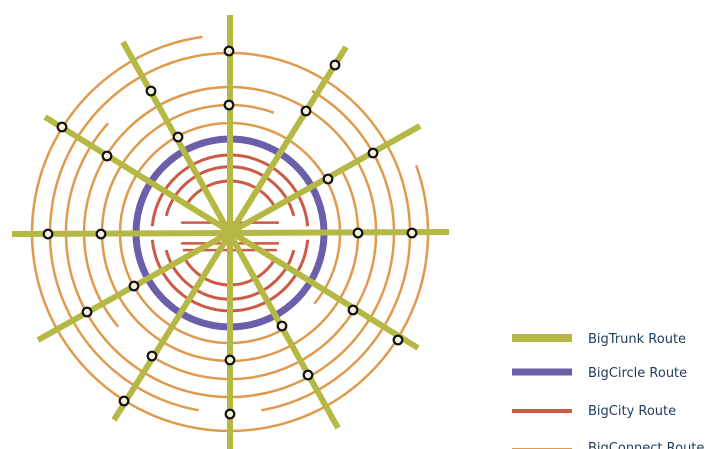  I want to click on legend-item-connect: BigConnect Route, so click(608, 445).